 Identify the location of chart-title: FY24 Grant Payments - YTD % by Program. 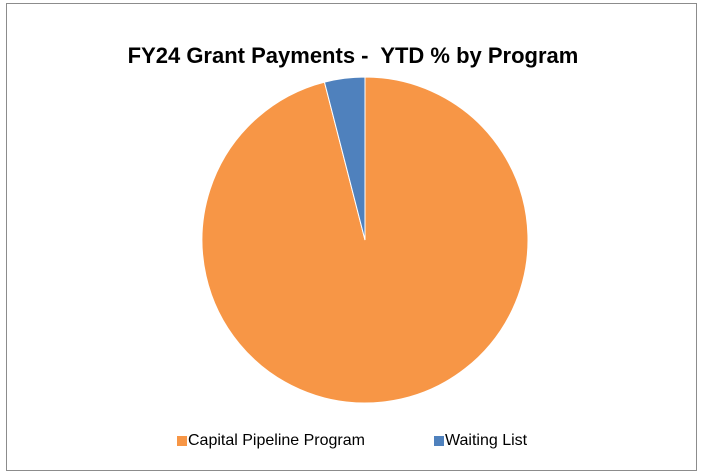
(353, 55).